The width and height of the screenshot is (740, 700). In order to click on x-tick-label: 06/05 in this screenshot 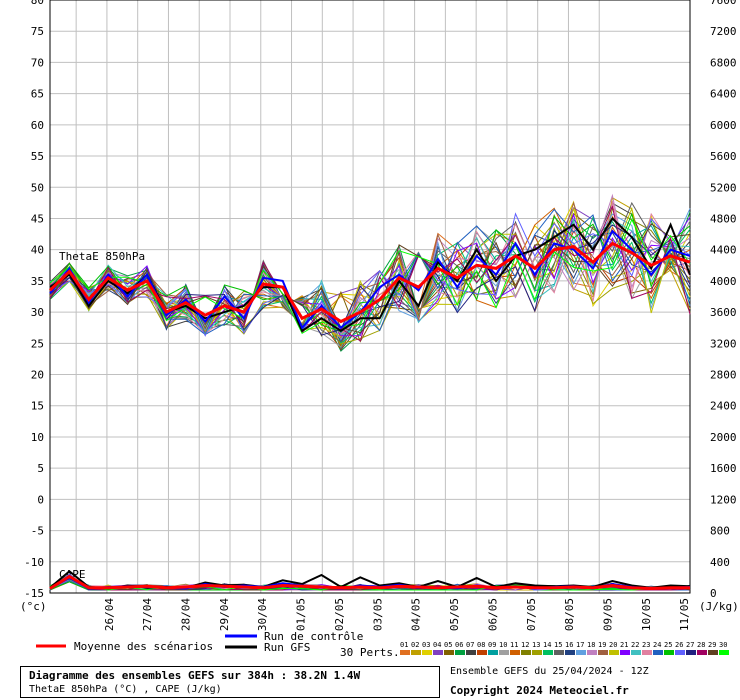, I will do `click(492, 614)`.